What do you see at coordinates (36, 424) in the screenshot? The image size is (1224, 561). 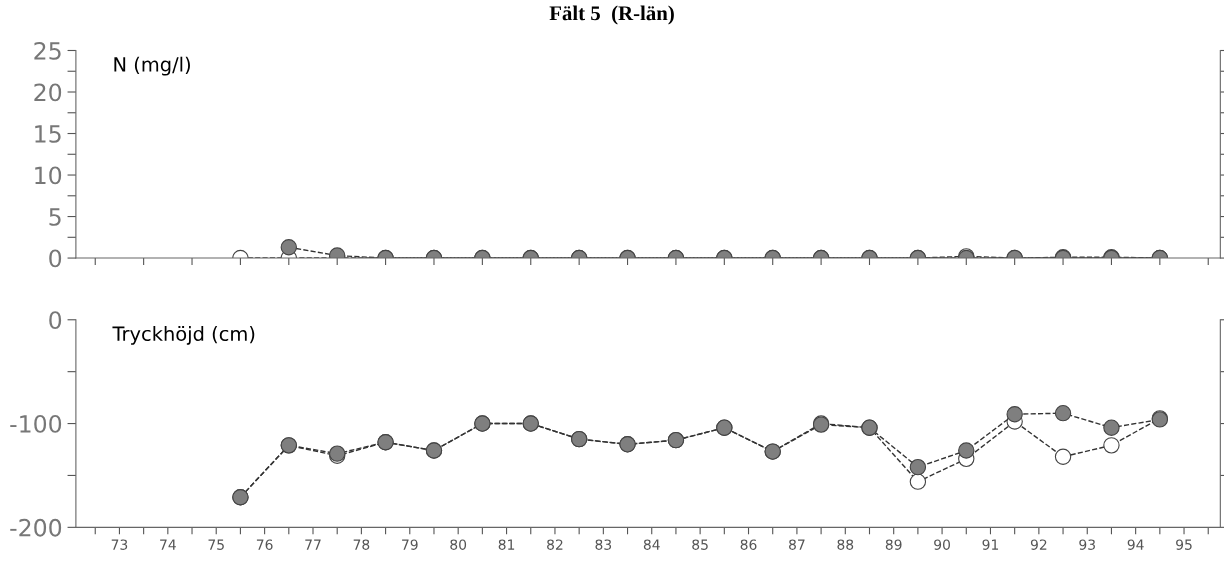 I see `y-tick-label: -100` at bounding box center [36, 424].